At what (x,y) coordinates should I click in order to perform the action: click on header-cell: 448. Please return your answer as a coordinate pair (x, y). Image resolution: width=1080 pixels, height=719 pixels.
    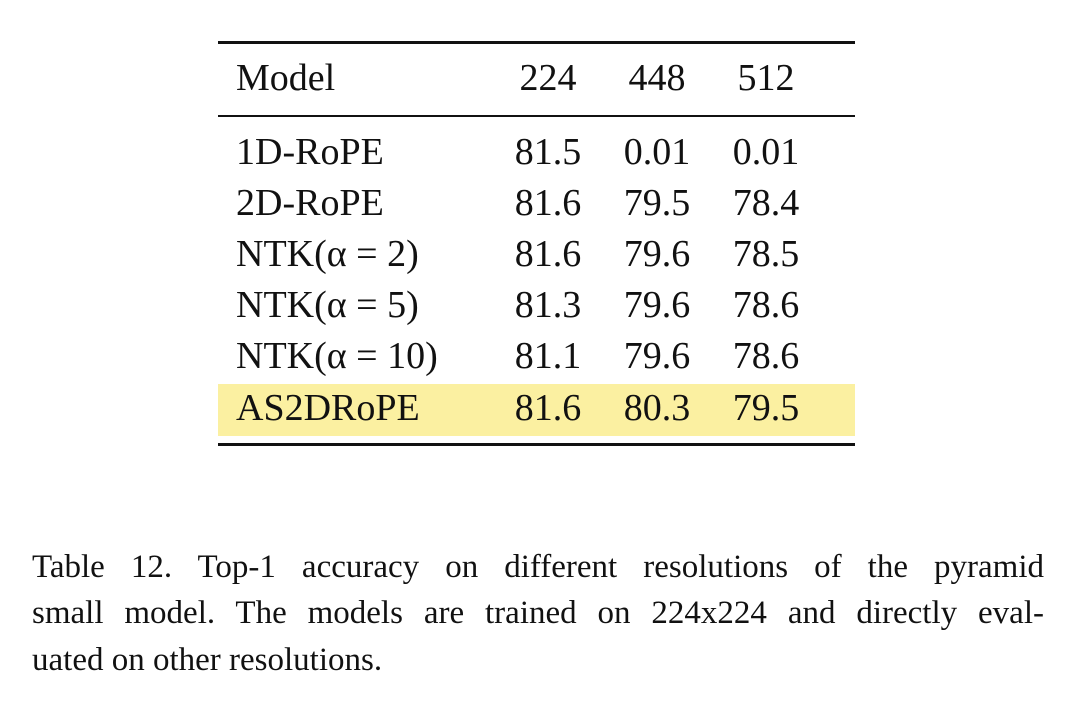
    Looking at the image, I should click on (657, 78).